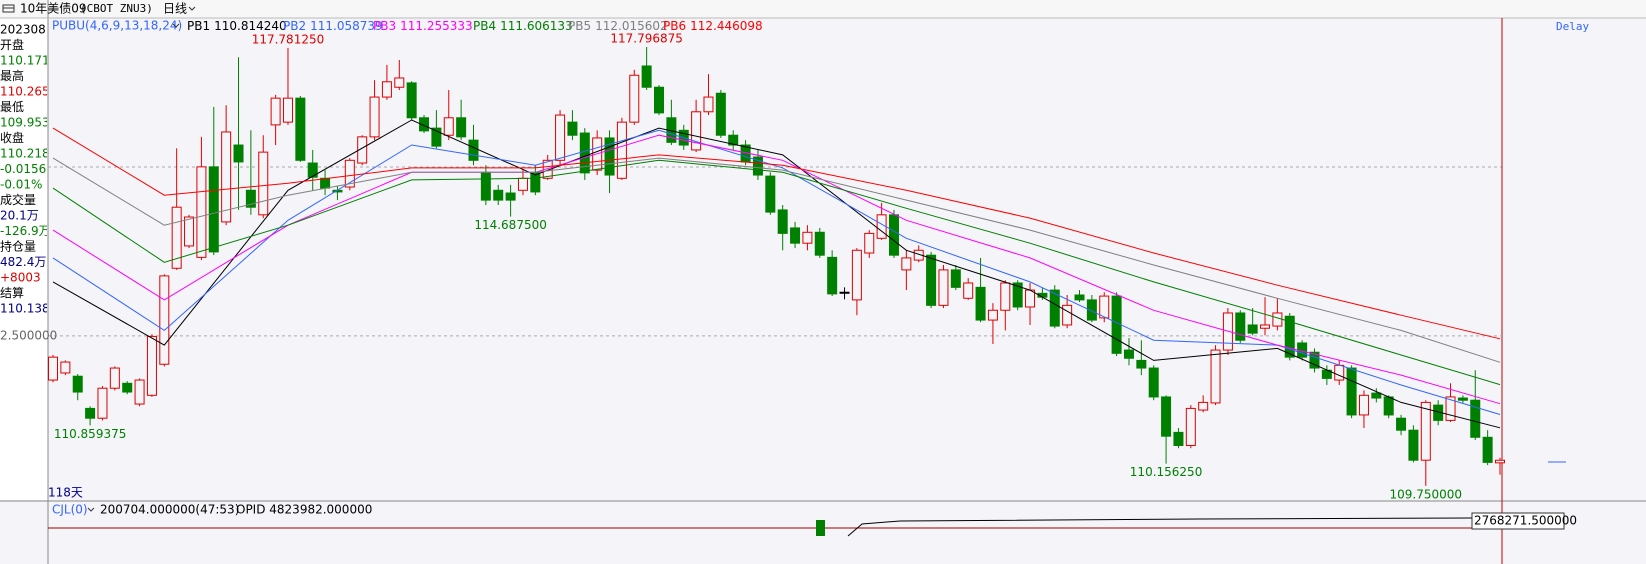 The width and height of the screenshot is (1646, 564). Describe the element at coordinates (28, 335) in the screenshot. I see `y-tick-label: 2.500000` at that location.